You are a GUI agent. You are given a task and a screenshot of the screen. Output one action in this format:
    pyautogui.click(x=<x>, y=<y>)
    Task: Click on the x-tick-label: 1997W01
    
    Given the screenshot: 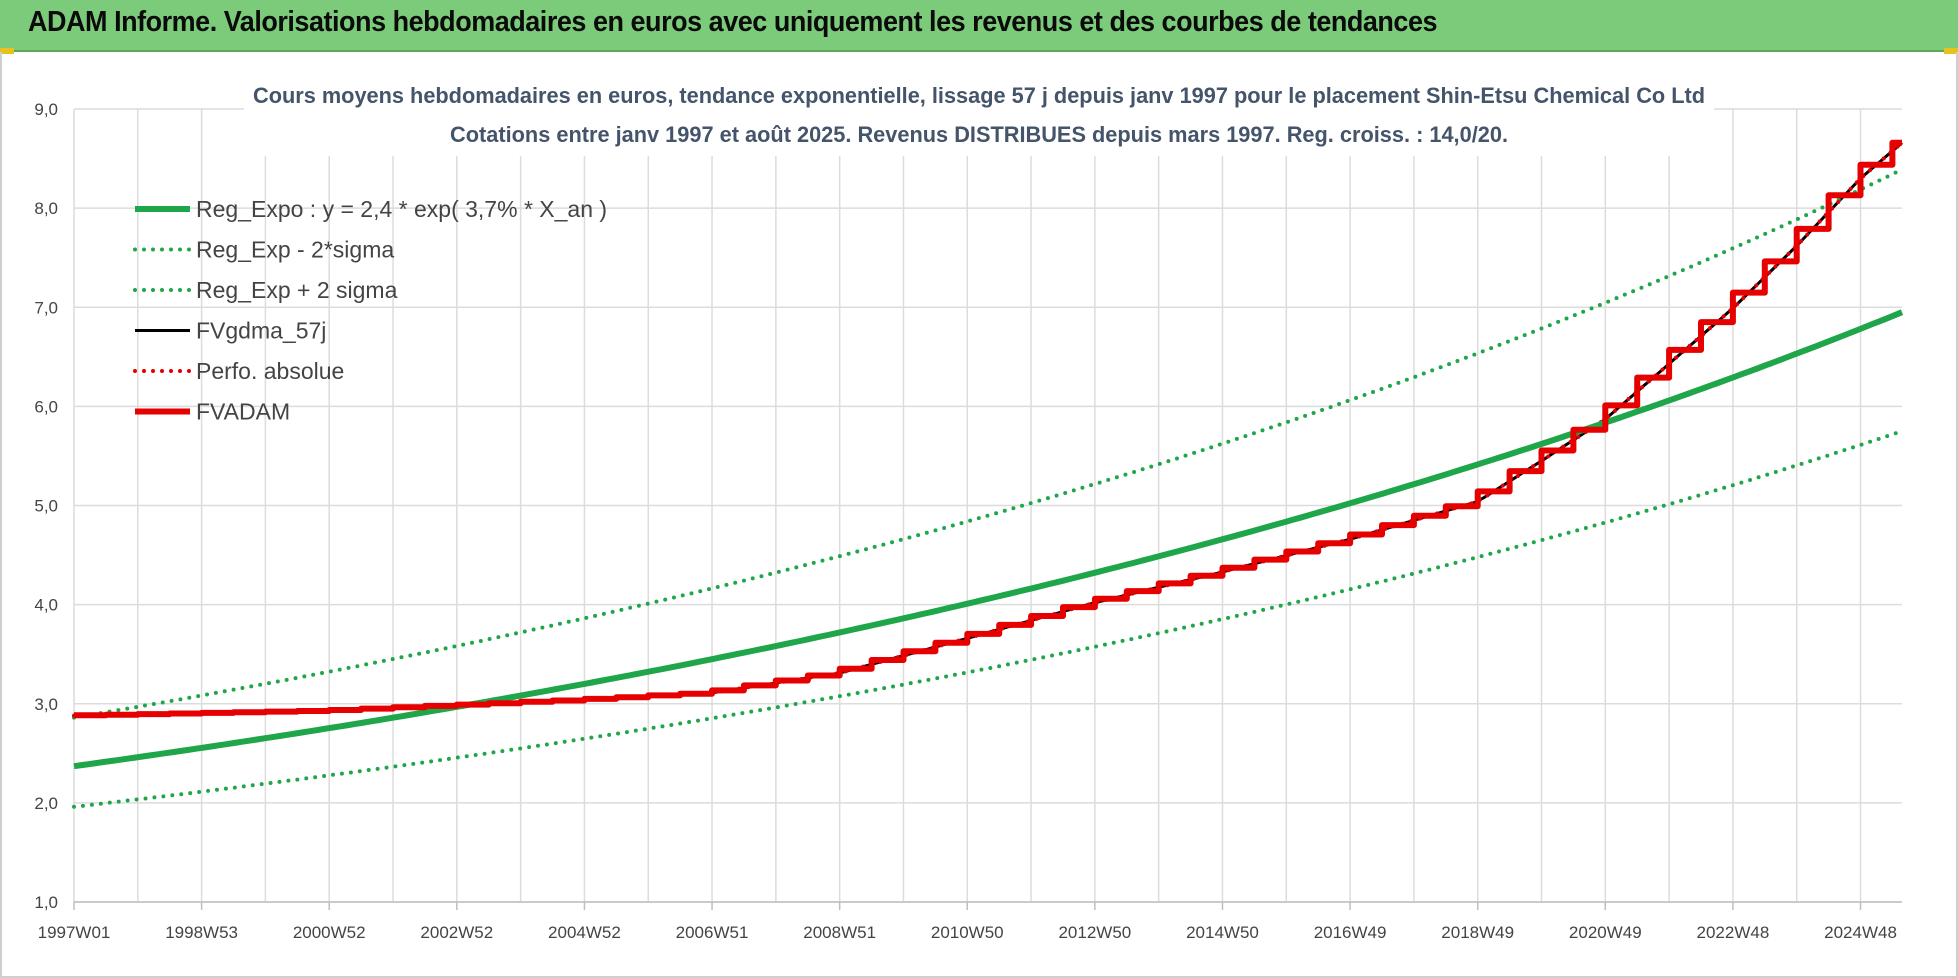 What is the action you would take?
    pyautogui.click(x=74, y=932)
    